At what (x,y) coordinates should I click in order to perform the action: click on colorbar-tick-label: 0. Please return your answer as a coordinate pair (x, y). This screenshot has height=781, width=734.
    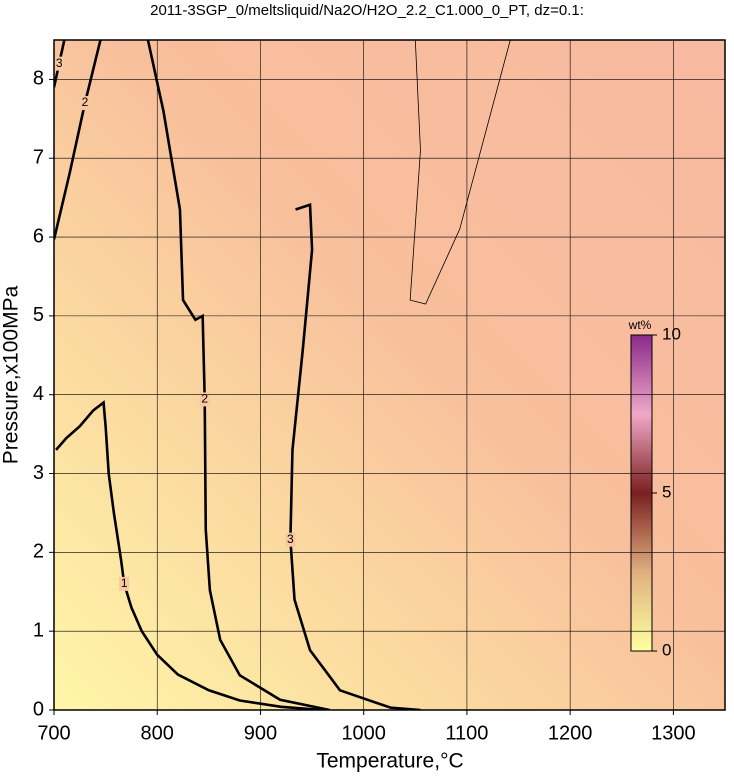
    Looking at the image, I should click on (666, 649).